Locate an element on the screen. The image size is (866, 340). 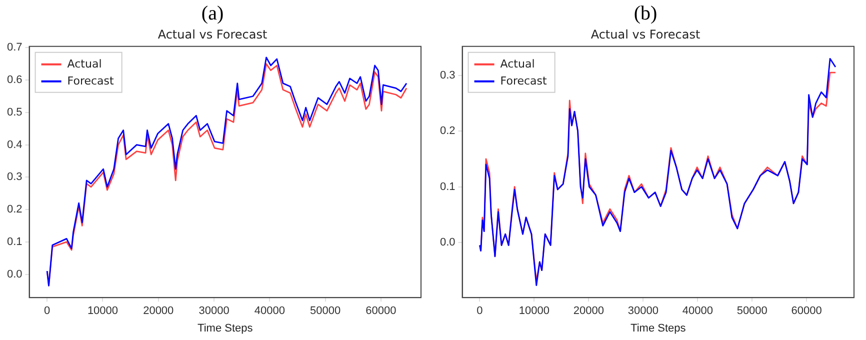
y-tick-label: 0.5 is located at coordinates (14, 112).